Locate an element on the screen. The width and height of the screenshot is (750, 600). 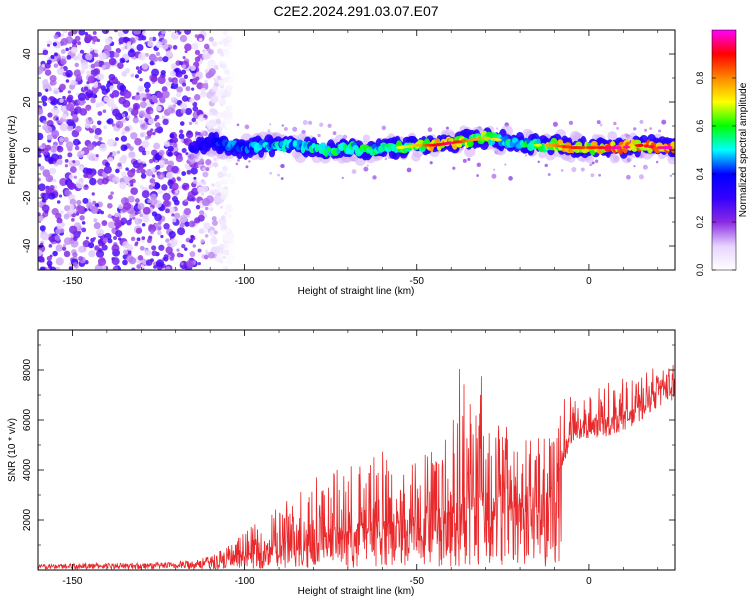
y-tick-label: 4000 is located at coordinates (27, 469).